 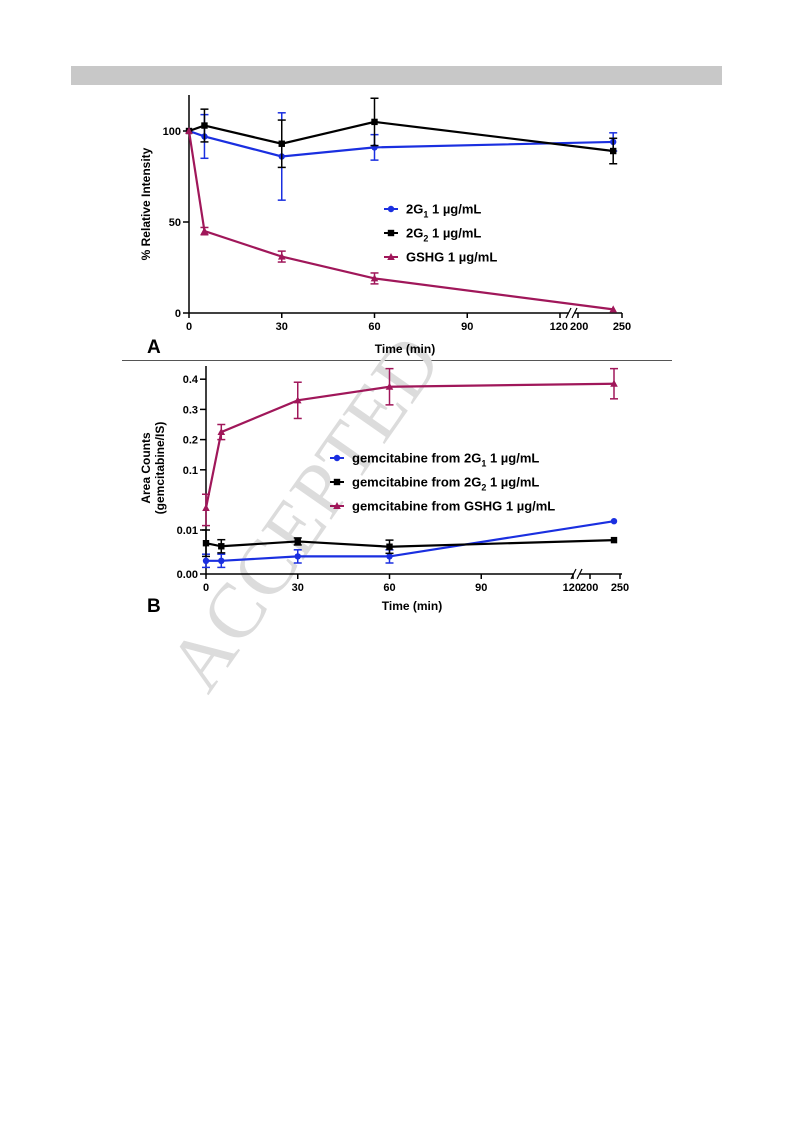 I want to click on y-axis-title-line1: Area Counts, so click(x=146, y=468).